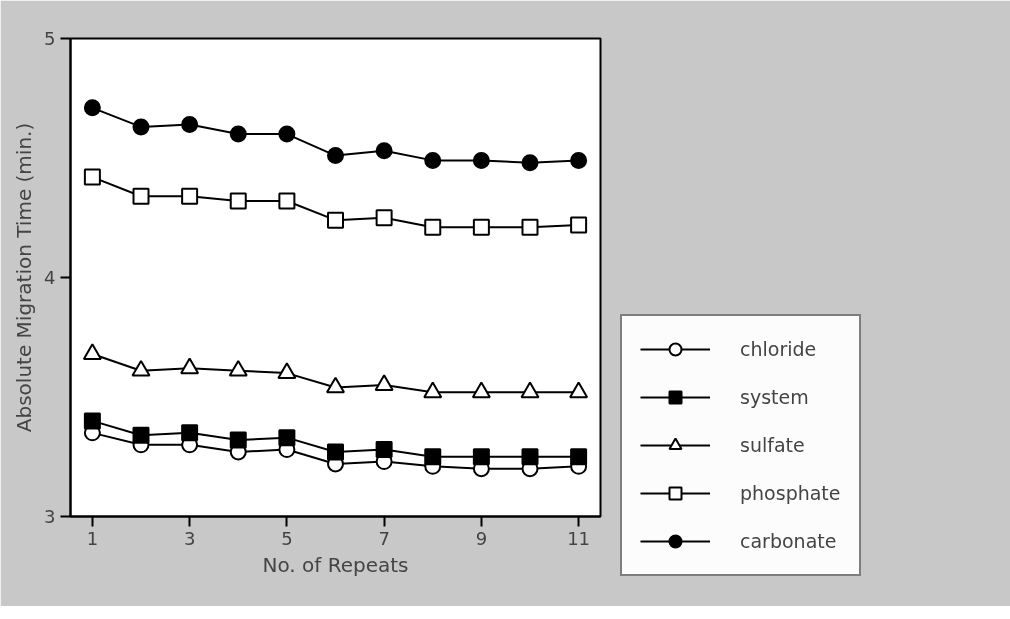 This screenshot has height=619, width=1010. What do you see at coordinates (579, 538) in the screenshot?
I see `x-tick-label: 11` at bounding box center [579, 538].